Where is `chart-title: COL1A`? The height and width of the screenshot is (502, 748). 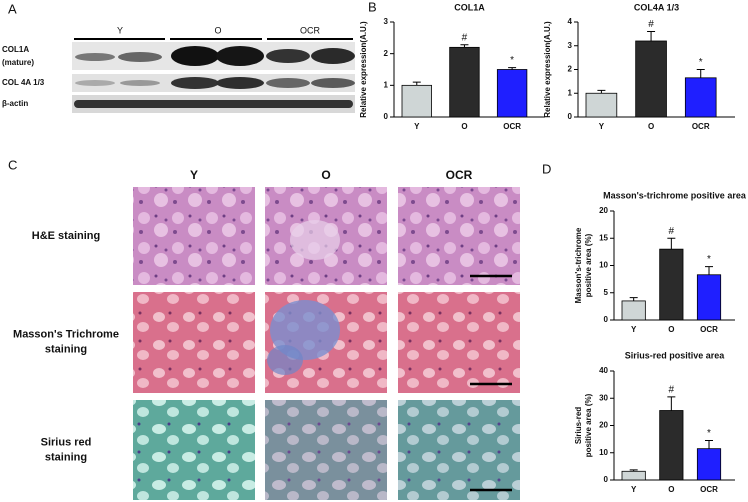 chart-title: COL1A is located at coordinates (469, 7).